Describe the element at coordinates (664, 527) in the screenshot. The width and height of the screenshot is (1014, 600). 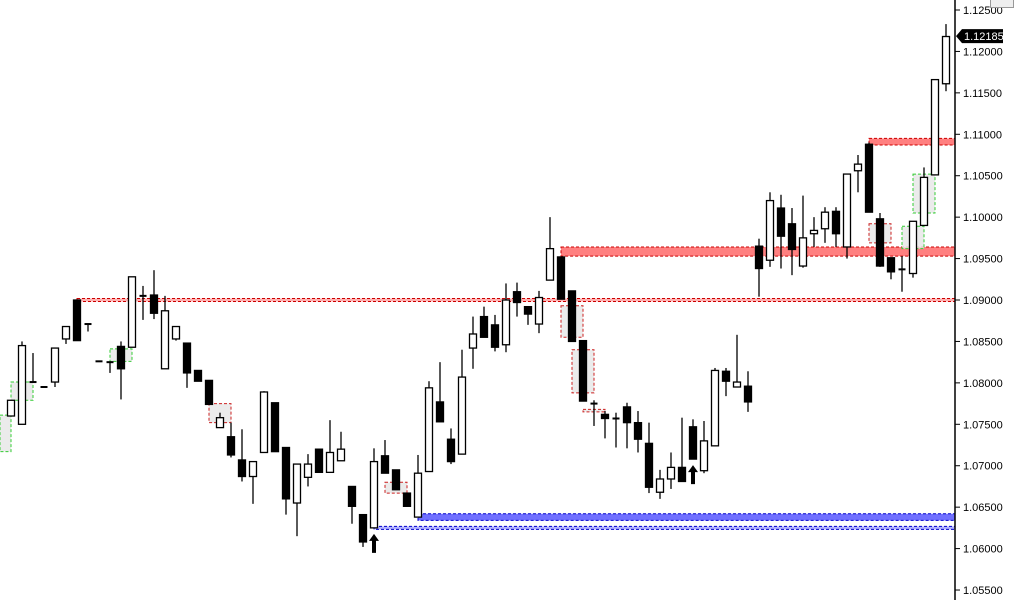
I see `demand-level-line` at that location.